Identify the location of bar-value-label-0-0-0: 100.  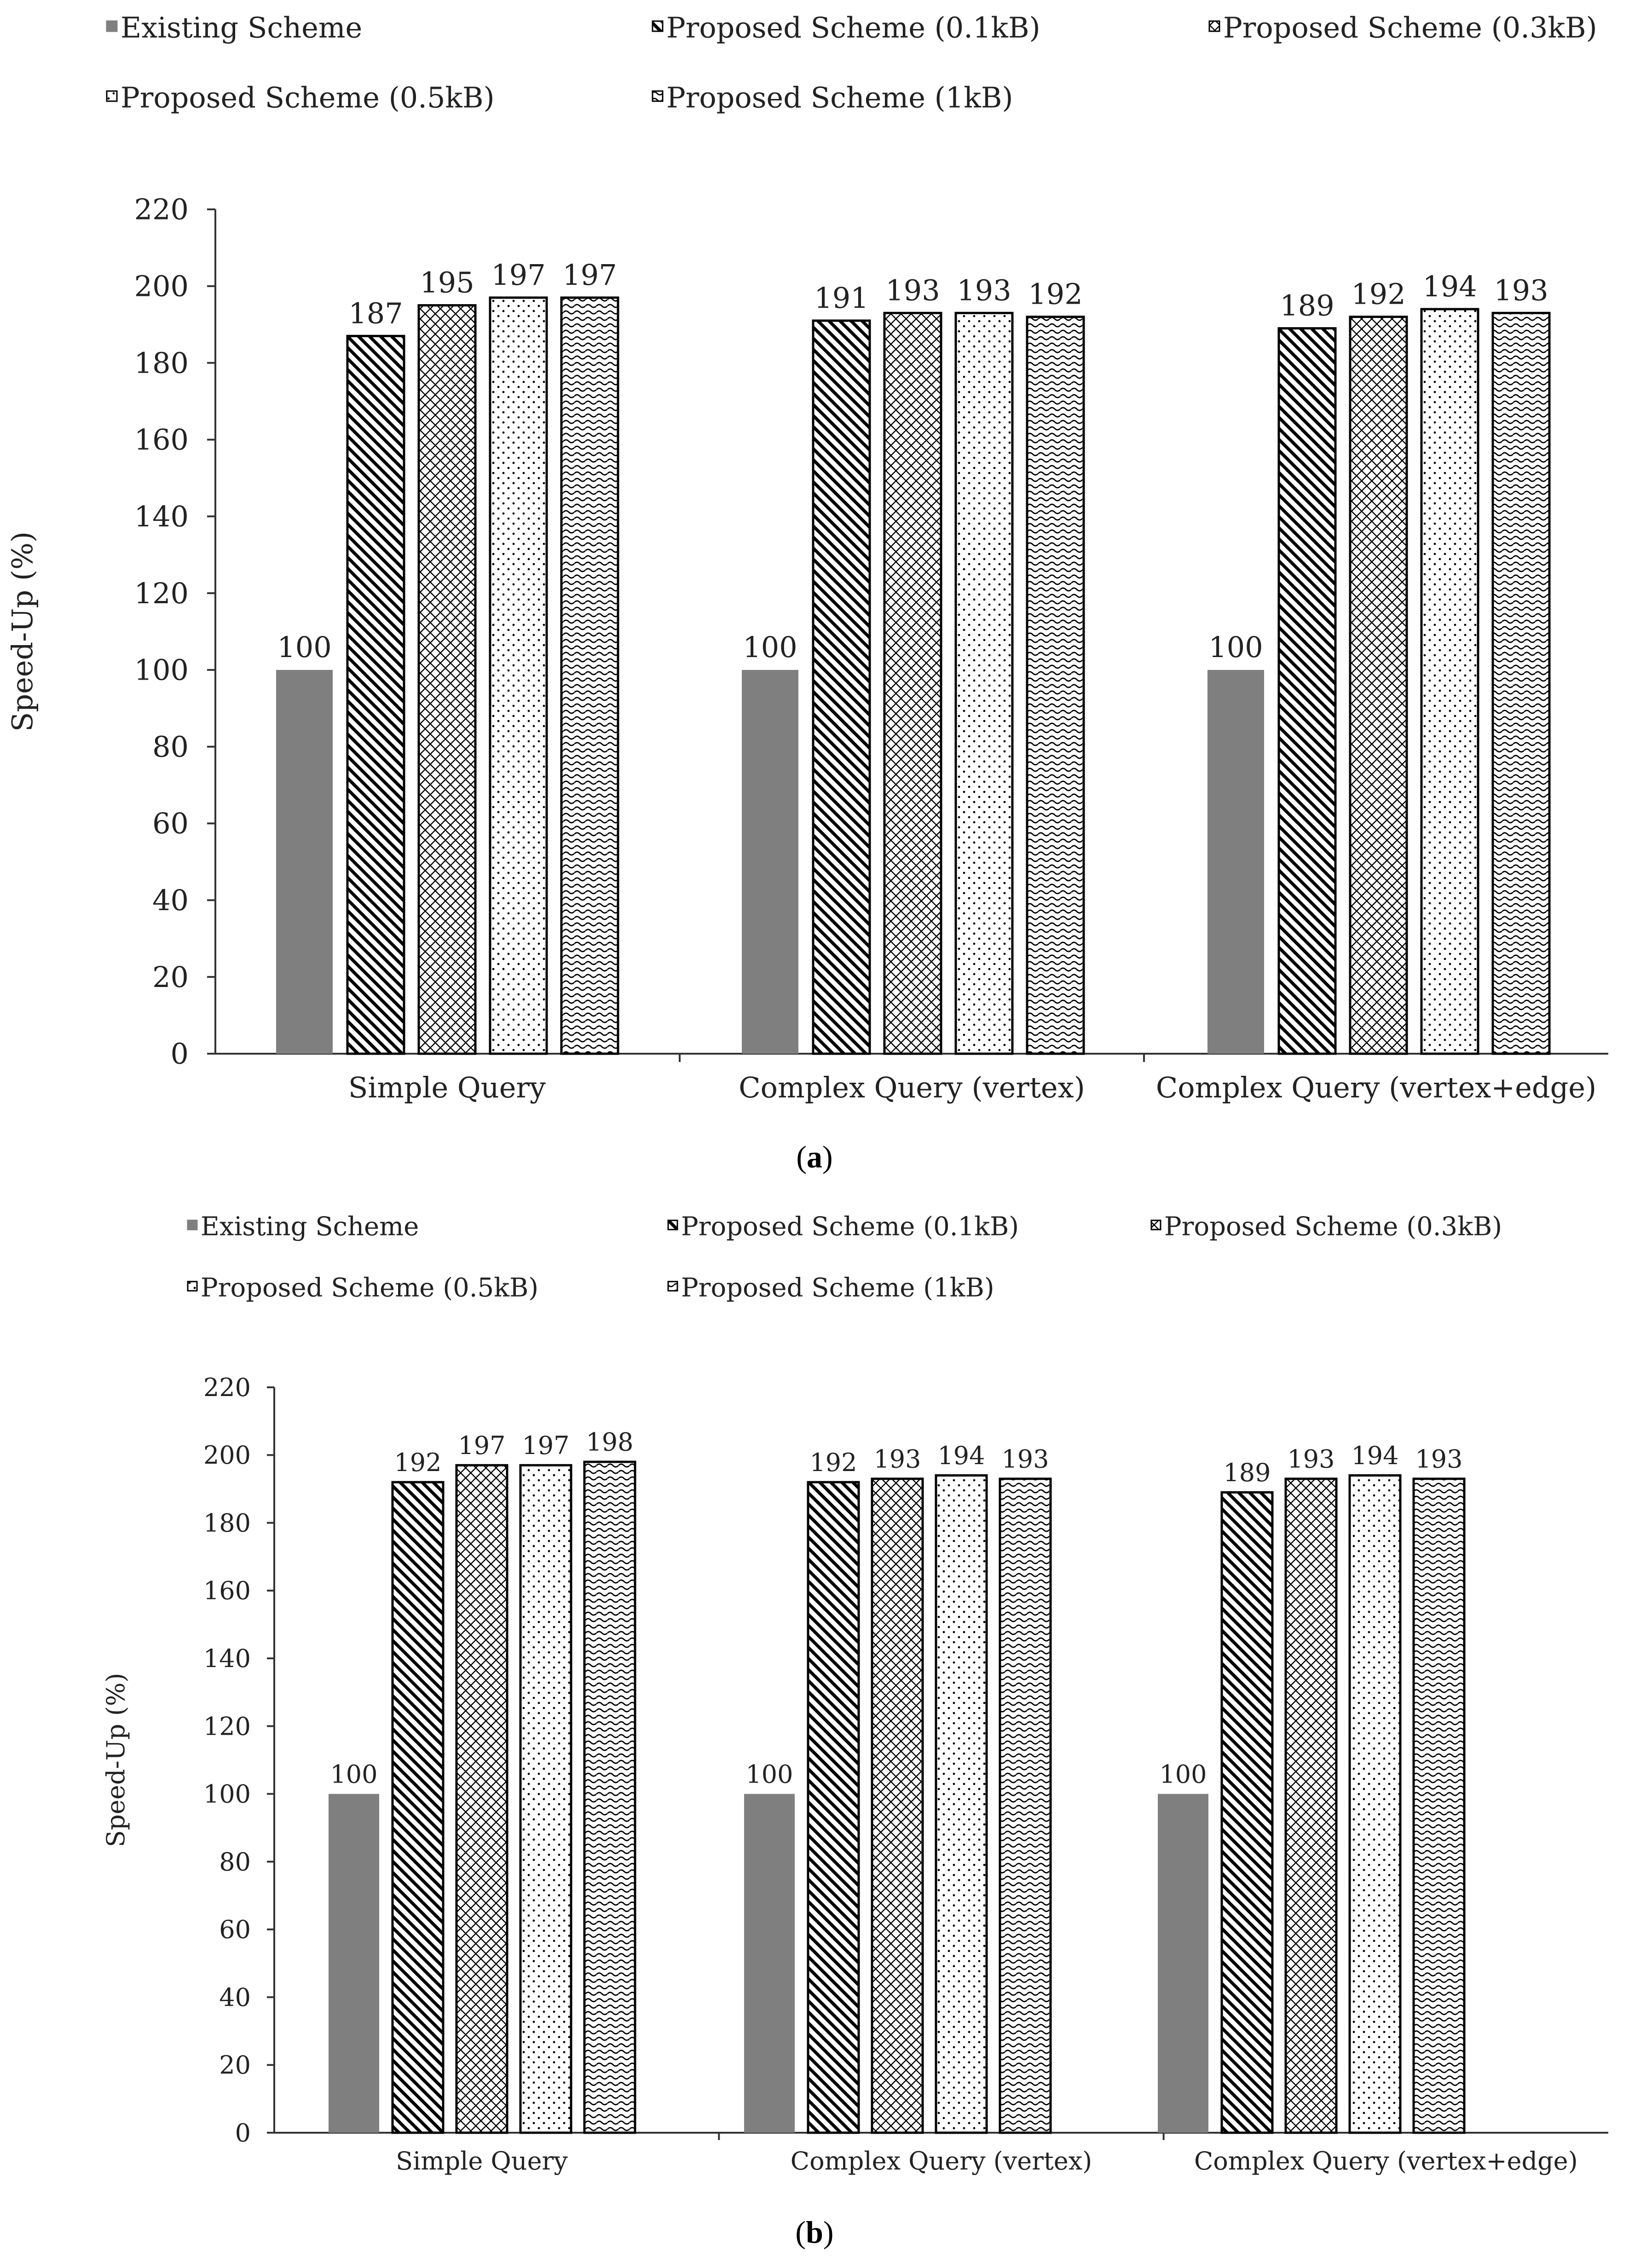
(304, 647).